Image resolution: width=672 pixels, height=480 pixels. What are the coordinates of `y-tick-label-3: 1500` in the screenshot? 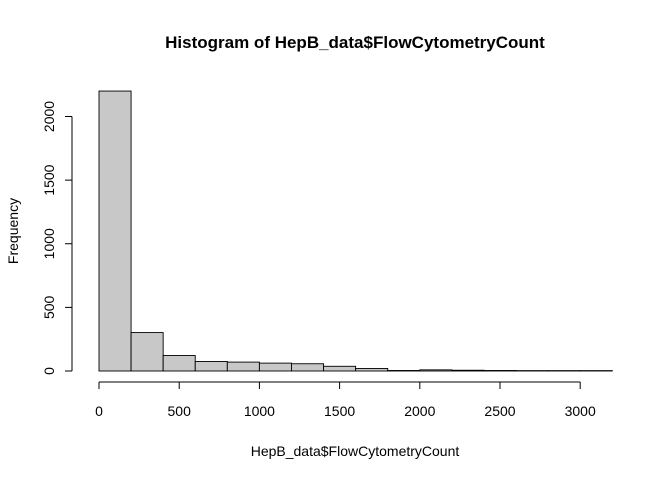 It's located at (49, 179).